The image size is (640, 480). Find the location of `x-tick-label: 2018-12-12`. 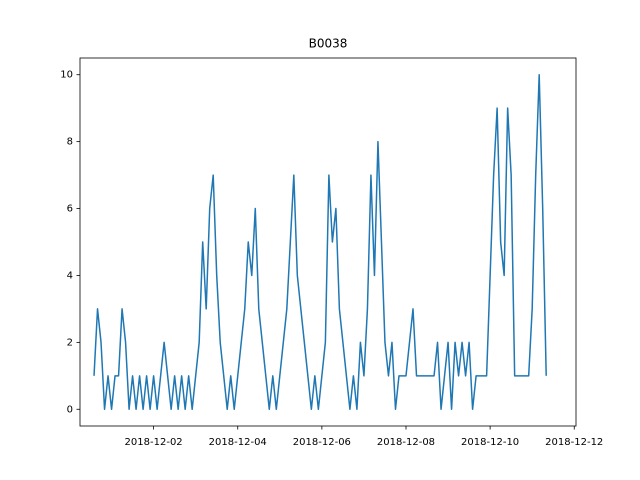

x-tick-label: 2018-12-12 is located at coordinates (574, 442).